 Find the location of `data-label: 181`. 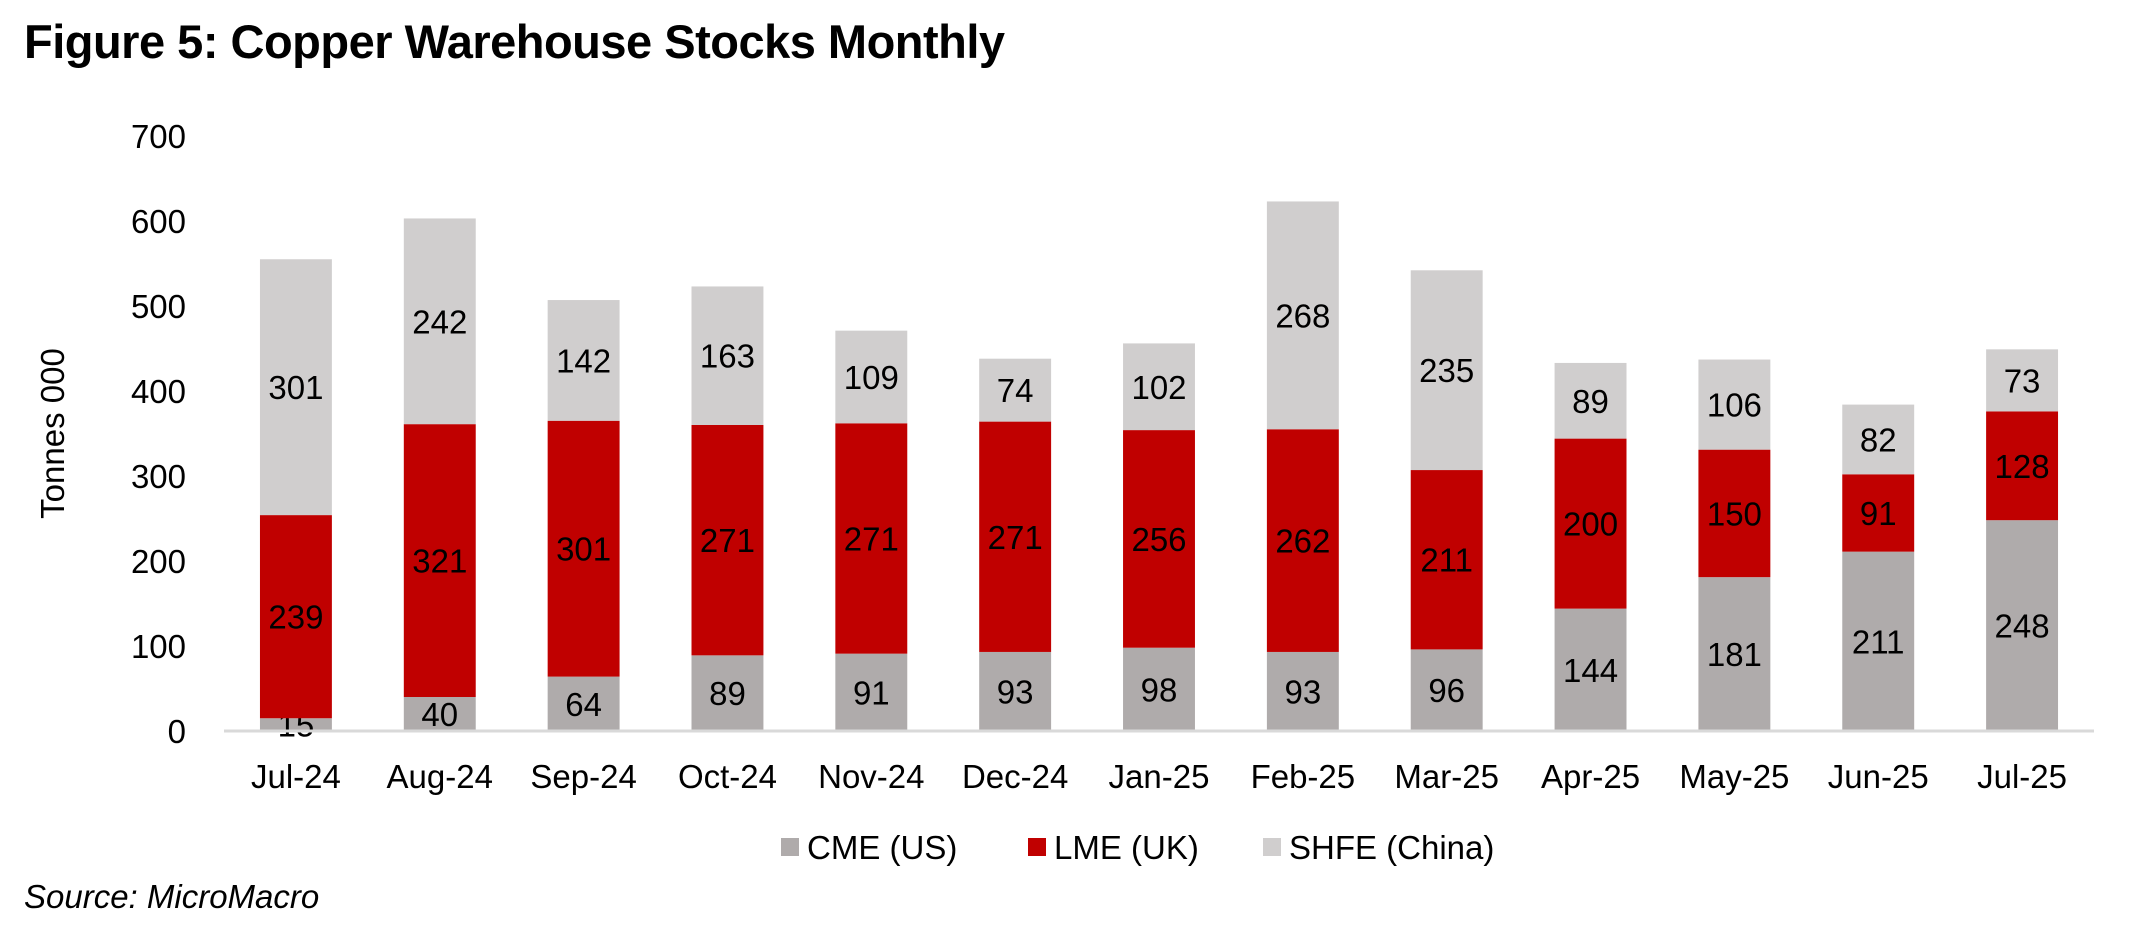

data-label: 181 is located at coordinates (1734, 654).